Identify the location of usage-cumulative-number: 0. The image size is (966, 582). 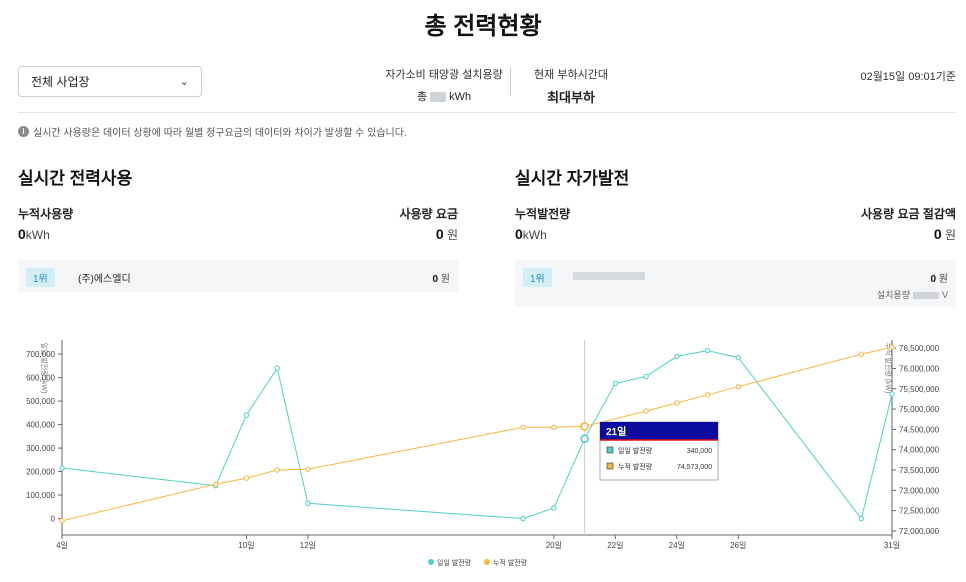
(22, 234).